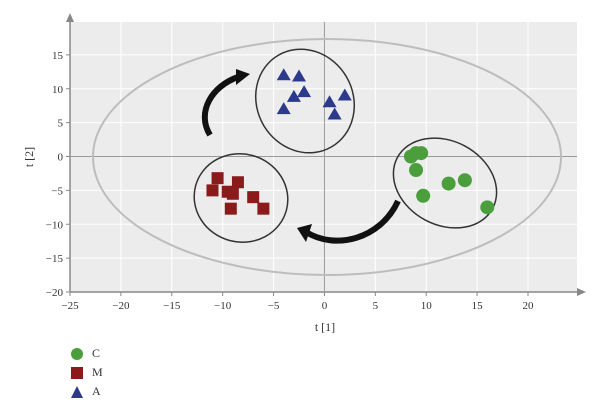  Describe the element at coordinates (305, 101) in the screenshot. I see `cluster-outline-a` at that location.